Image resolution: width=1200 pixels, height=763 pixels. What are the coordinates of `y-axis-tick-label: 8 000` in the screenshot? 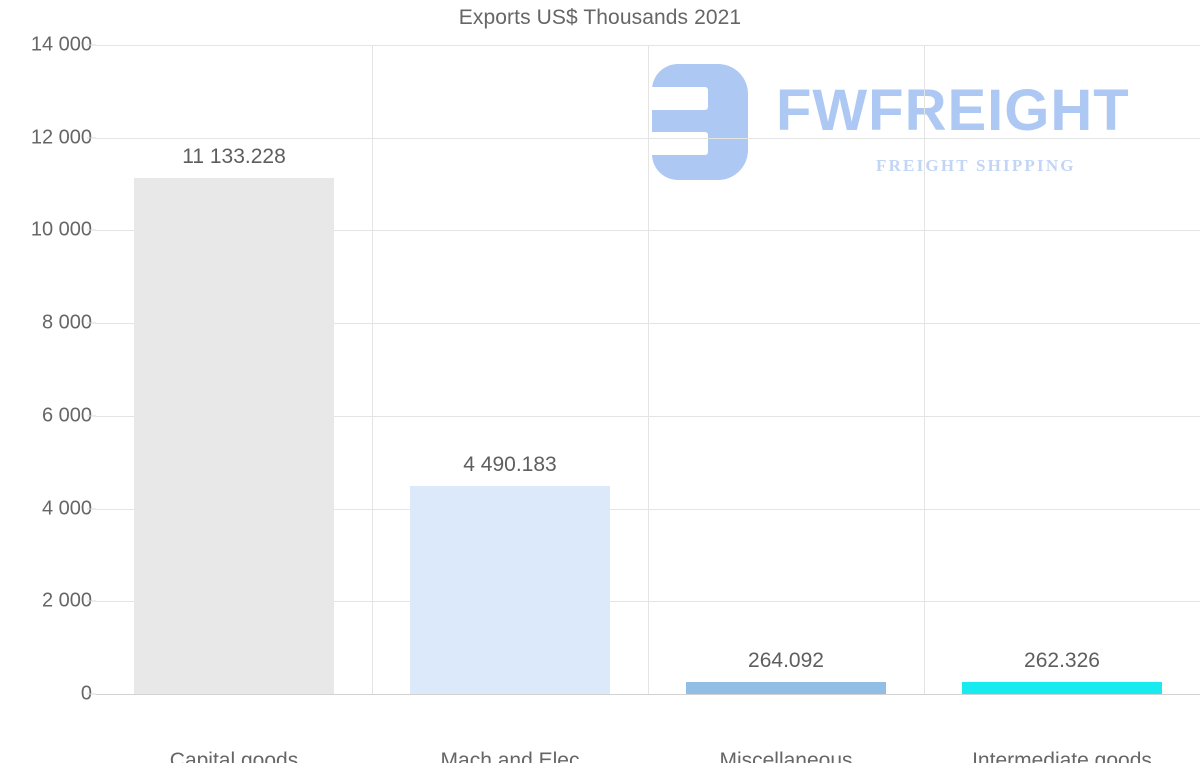 It's located at (66, 322).